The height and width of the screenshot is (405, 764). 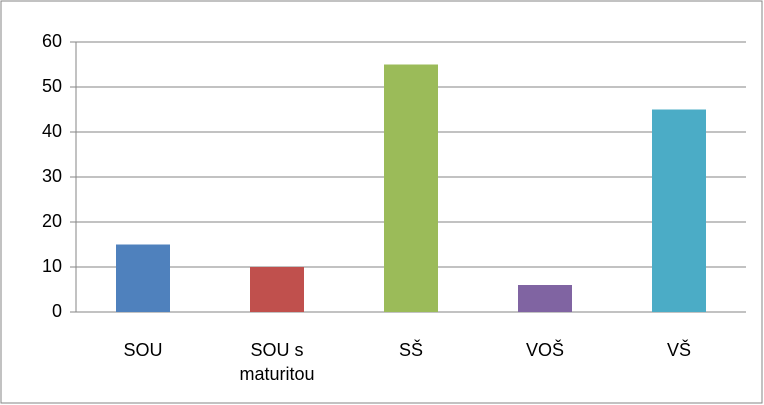 I want to click on y-tick-label: 50, so click(x=52, y=86).